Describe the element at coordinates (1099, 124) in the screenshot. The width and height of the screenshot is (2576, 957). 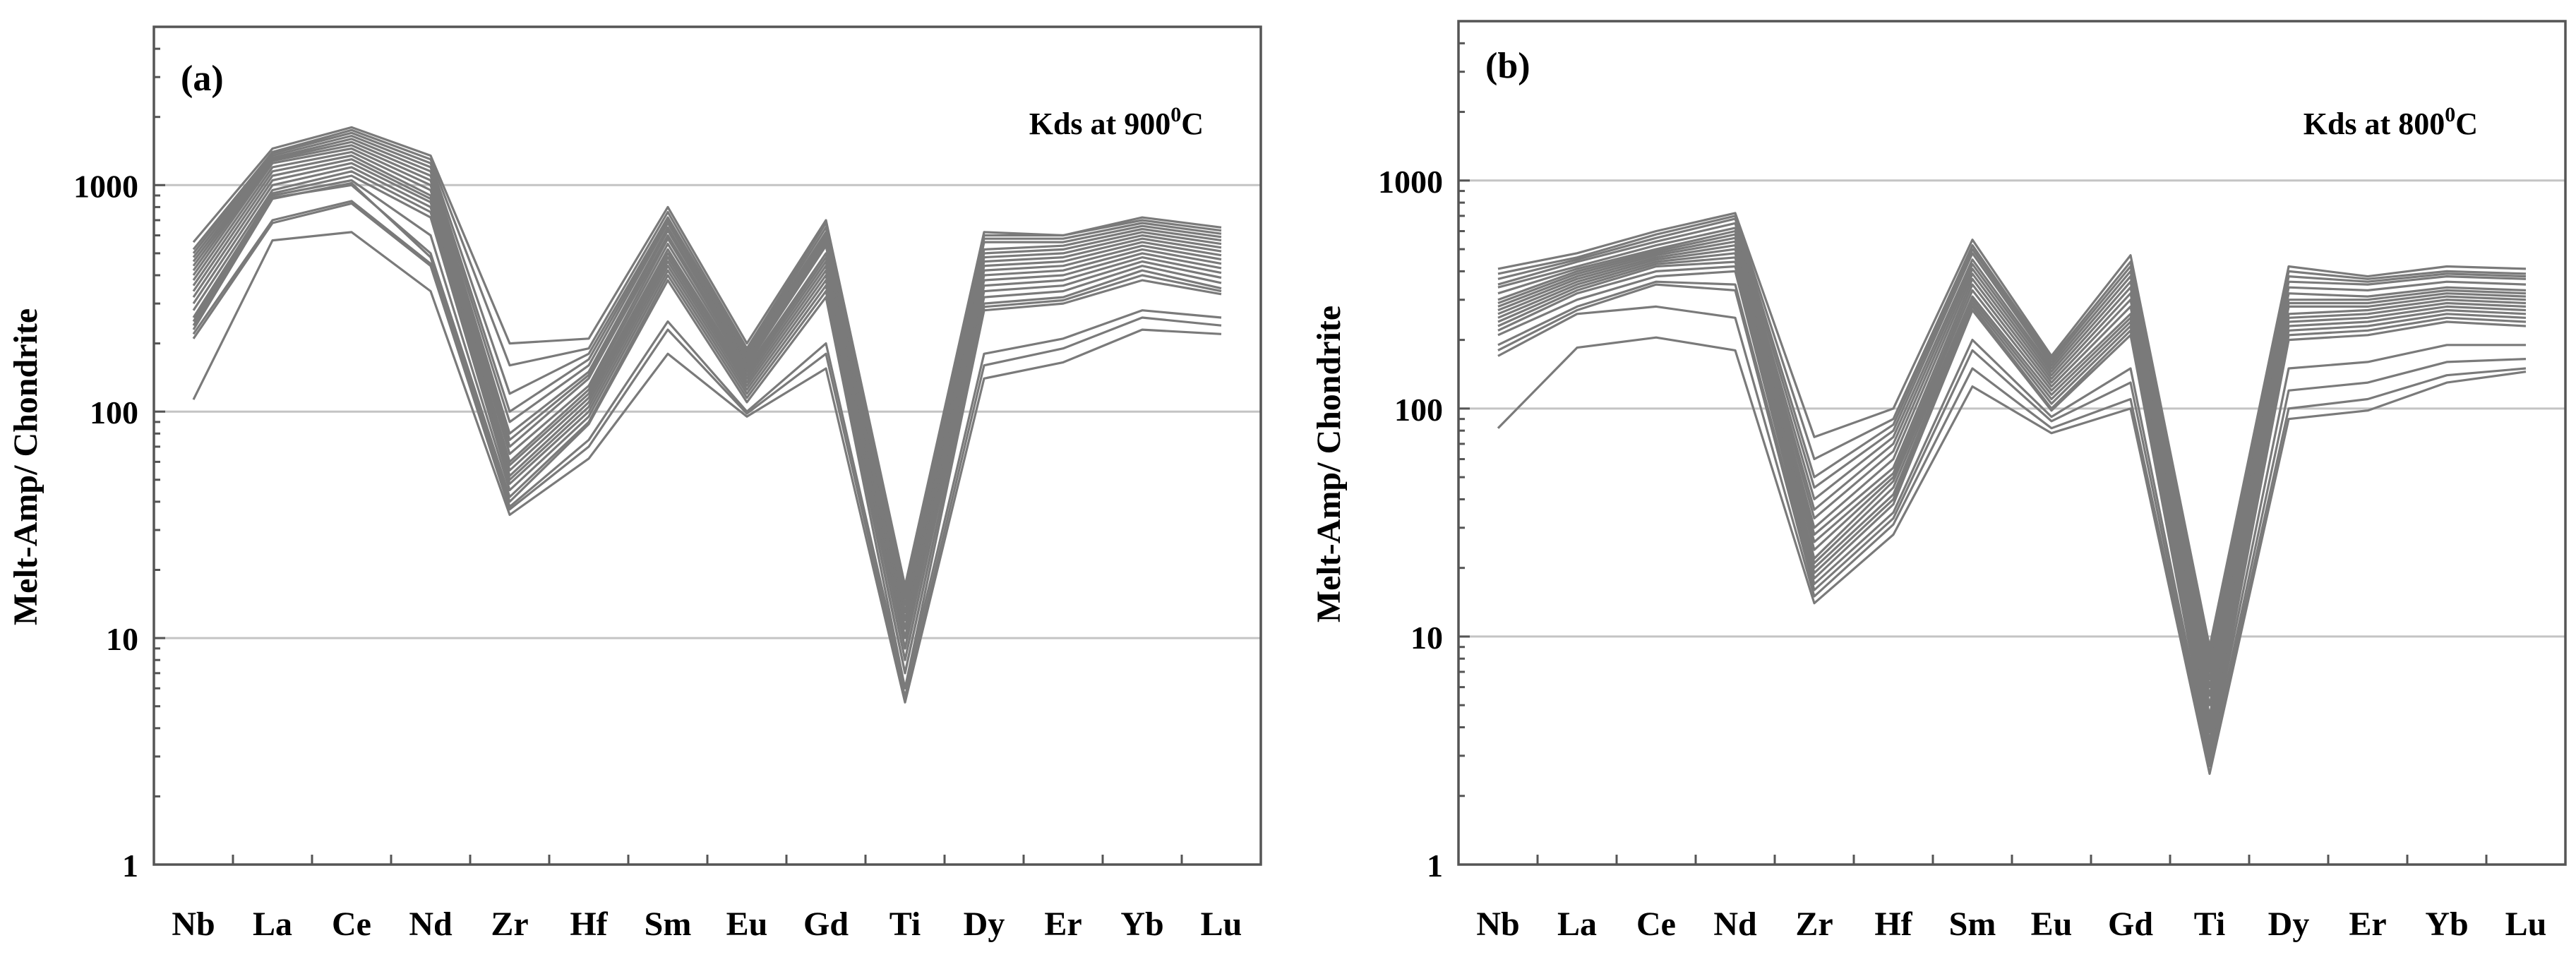
I see `annotation-prefix: Kds at 900` at that location.